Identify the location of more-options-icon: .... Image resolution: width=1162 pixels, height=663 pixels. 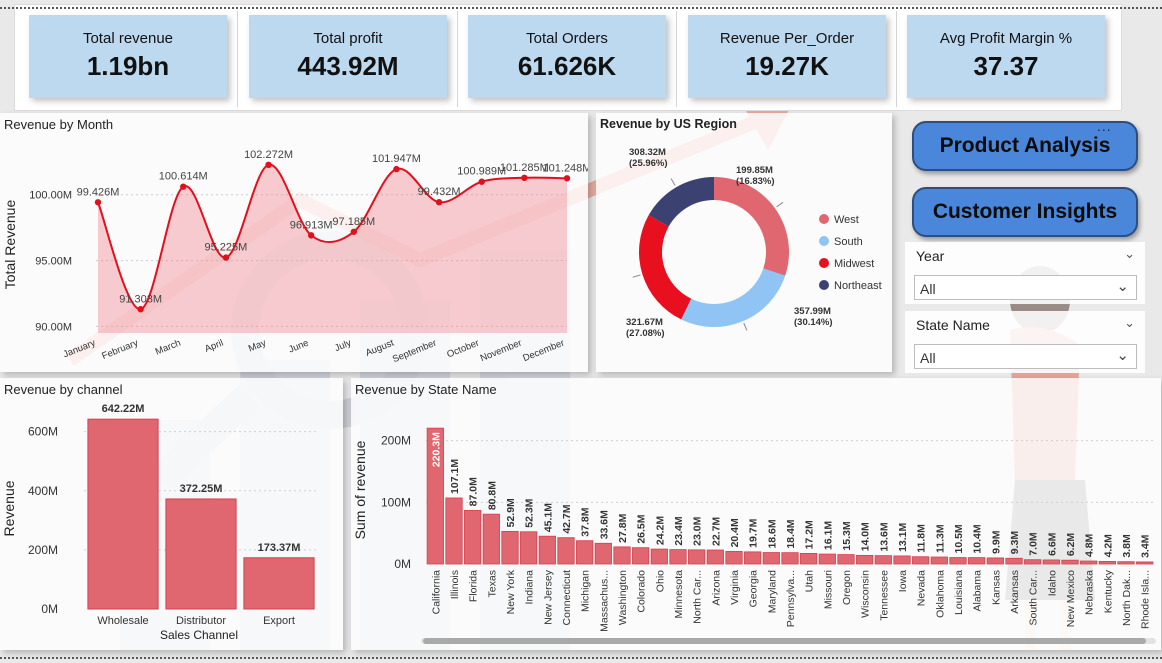
(1104, 126).